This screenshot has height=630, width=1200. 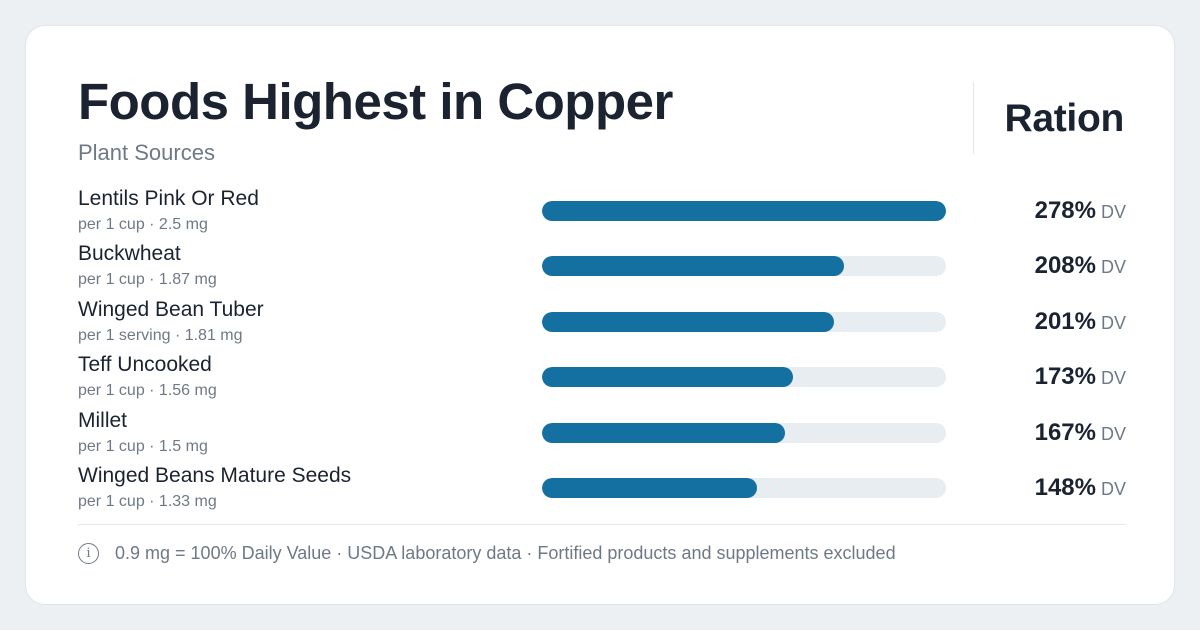 I want to click on value-label-group: 167% DV, so click(x=1080, y=433).